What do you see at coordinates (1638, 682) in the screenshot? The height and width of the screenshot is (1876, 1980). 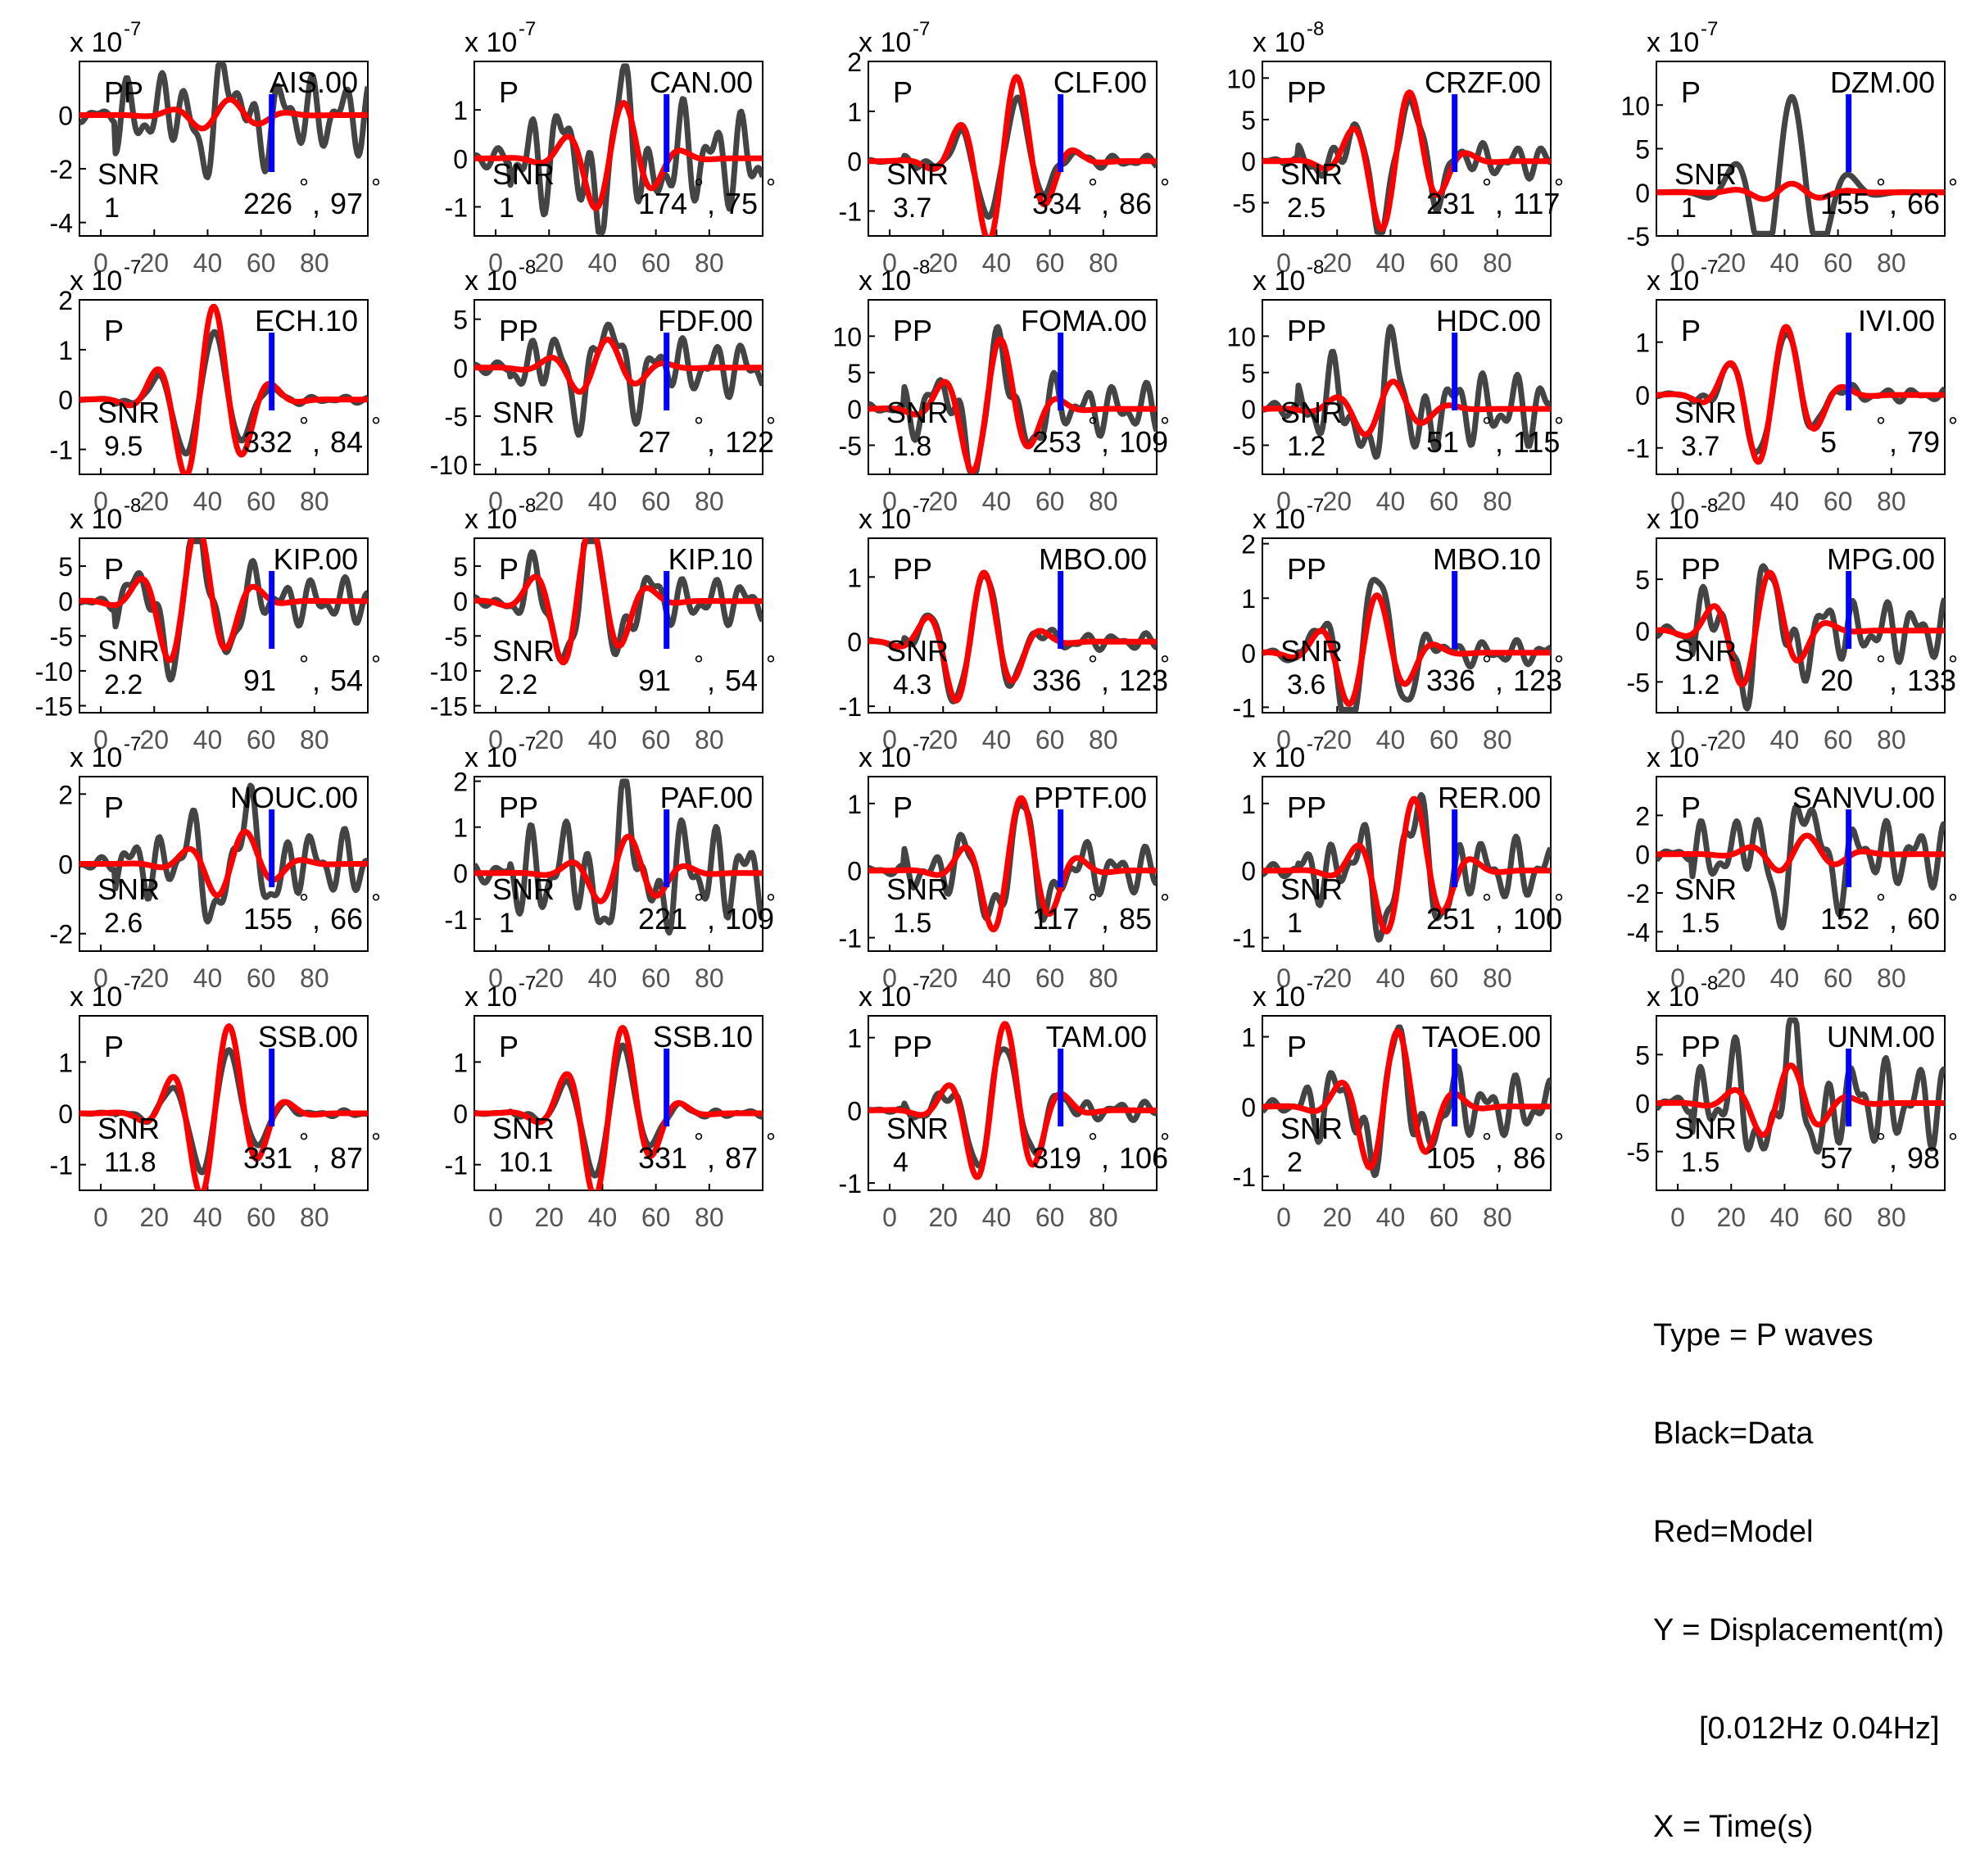 I see `y-tick-label: -5` at bounding box center [1638, 682].